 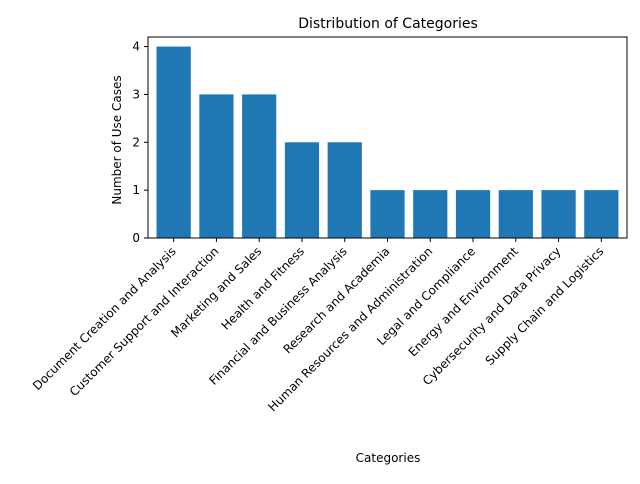 What do you see at coordinates (136, 238) in the screenshot?
I see `y-tick-label-0: 0` at bounding box center [136, 238].